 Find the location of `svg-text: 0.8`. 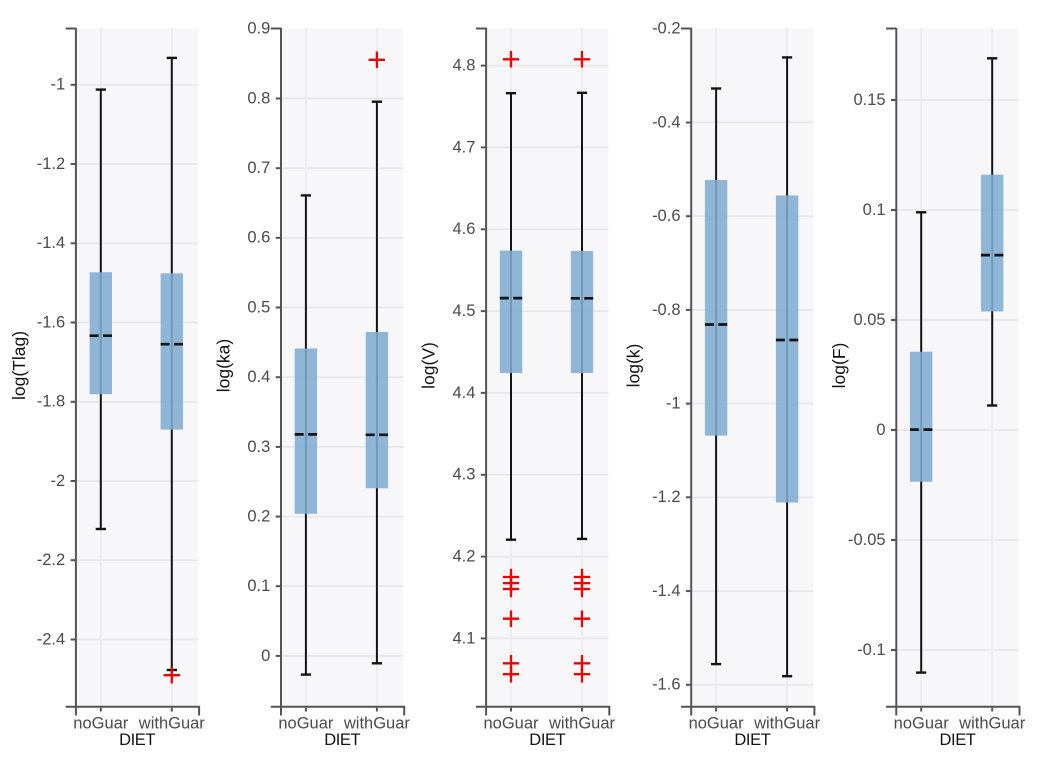

svg-text: 0.8 is located at coordinates (258, 98).